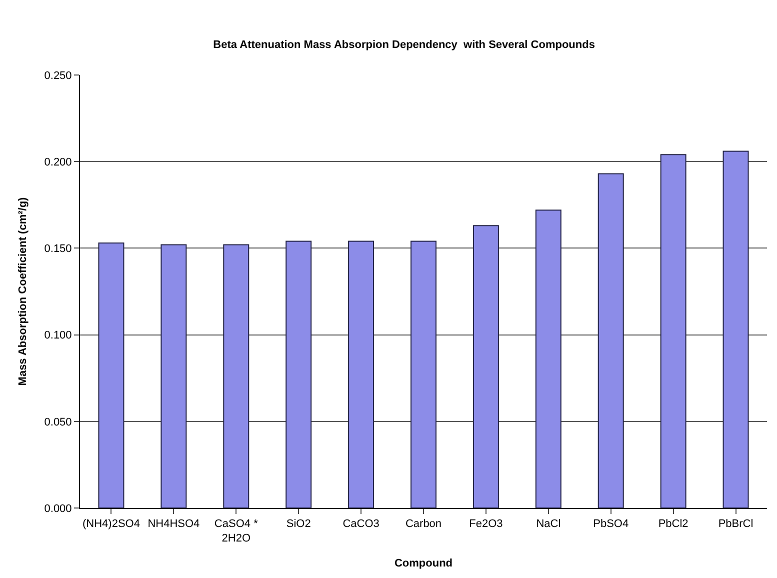  What do you see at coordinates (58, 162) in the screenshot?
I see `y-tick-label: 0.200` at bounding box center [58, 162].